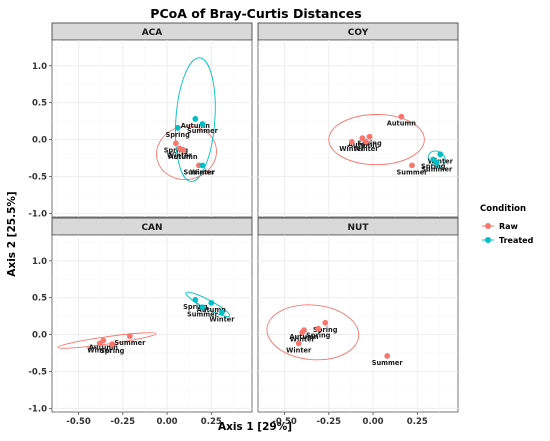  I want to click on facet-strip-label: ACA, so click(152, 33).